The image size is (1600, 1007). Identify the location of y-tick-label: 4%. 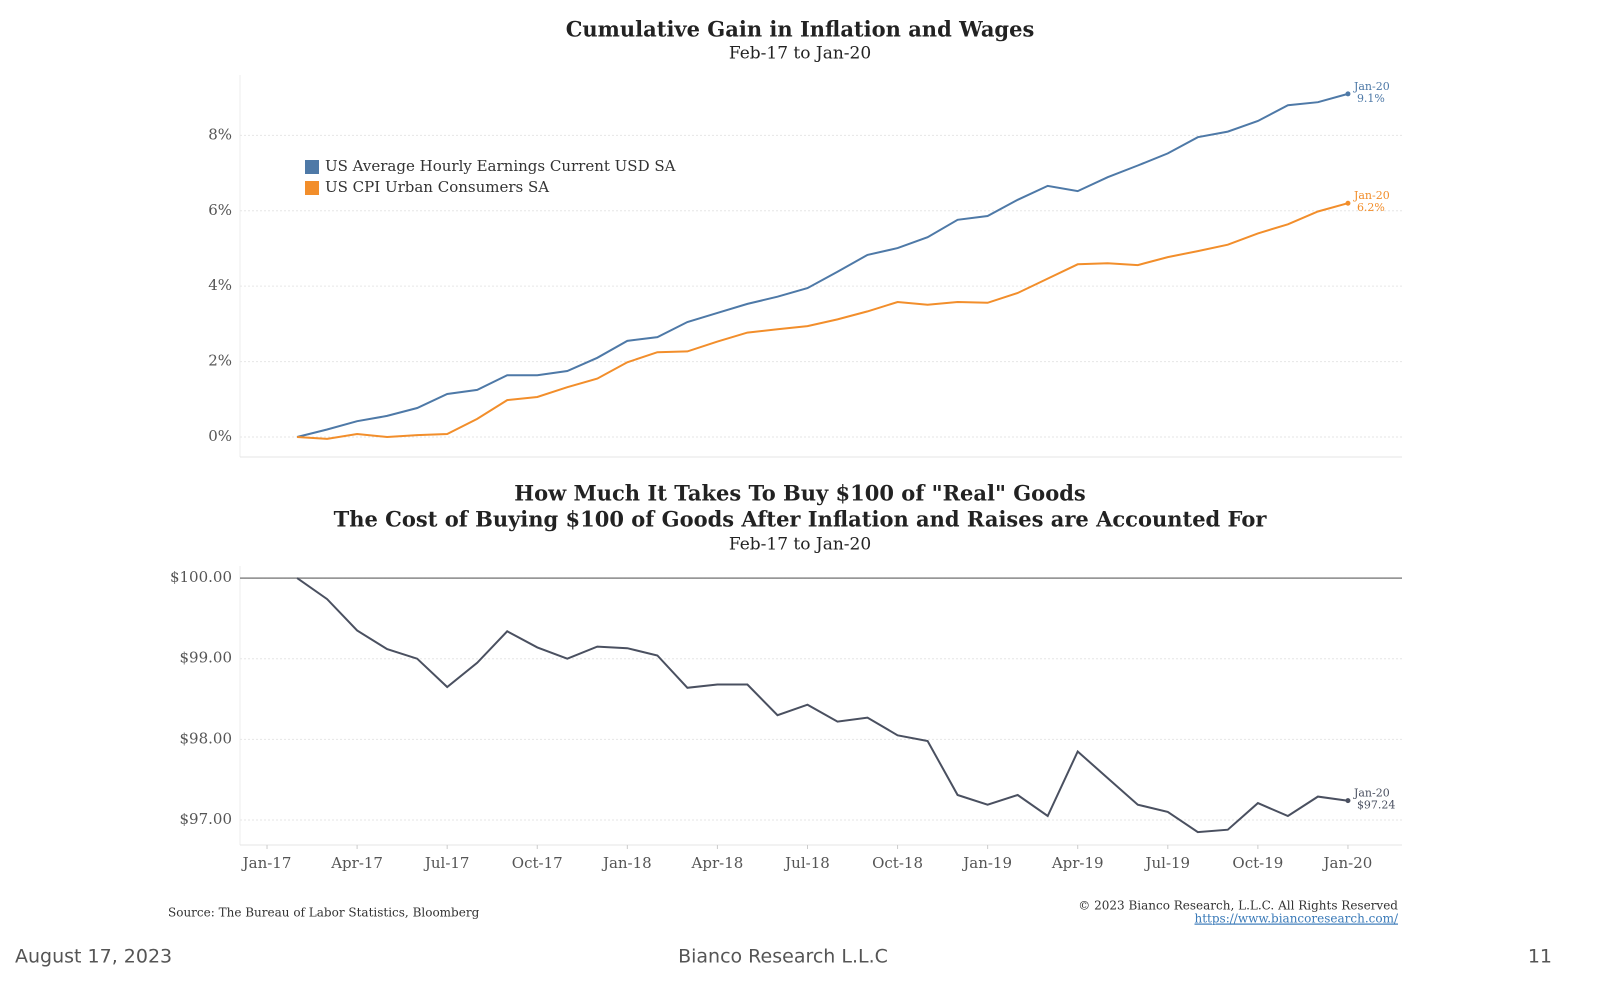
(220, 285).